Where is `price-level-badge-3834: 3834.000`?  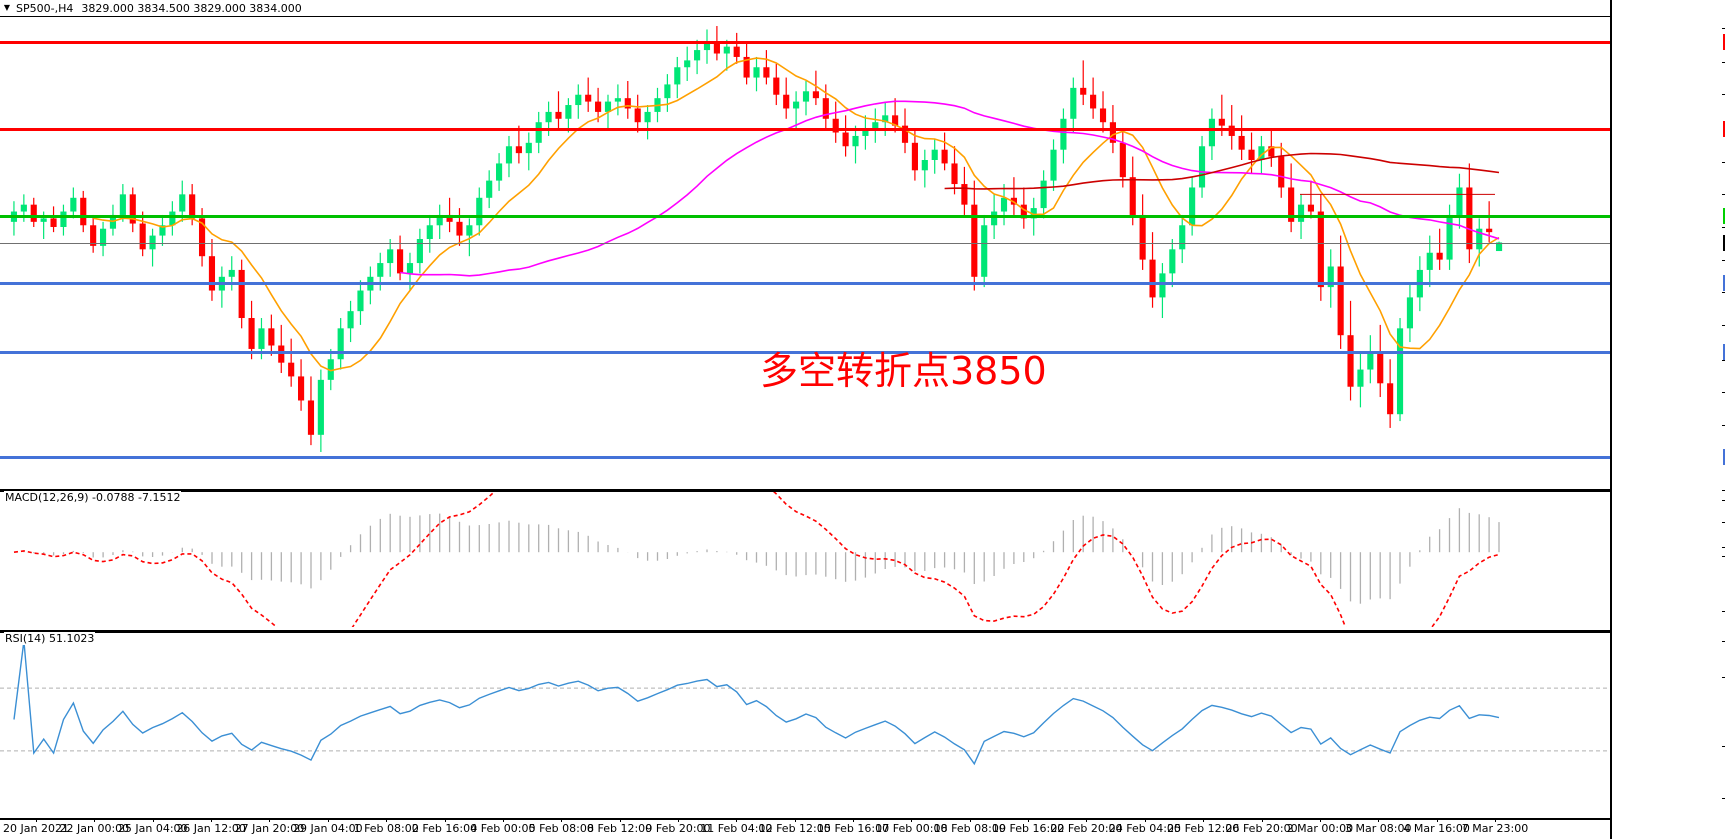 price-level-badge-3834: 3834.000 is located at coordinates (1724, 243).